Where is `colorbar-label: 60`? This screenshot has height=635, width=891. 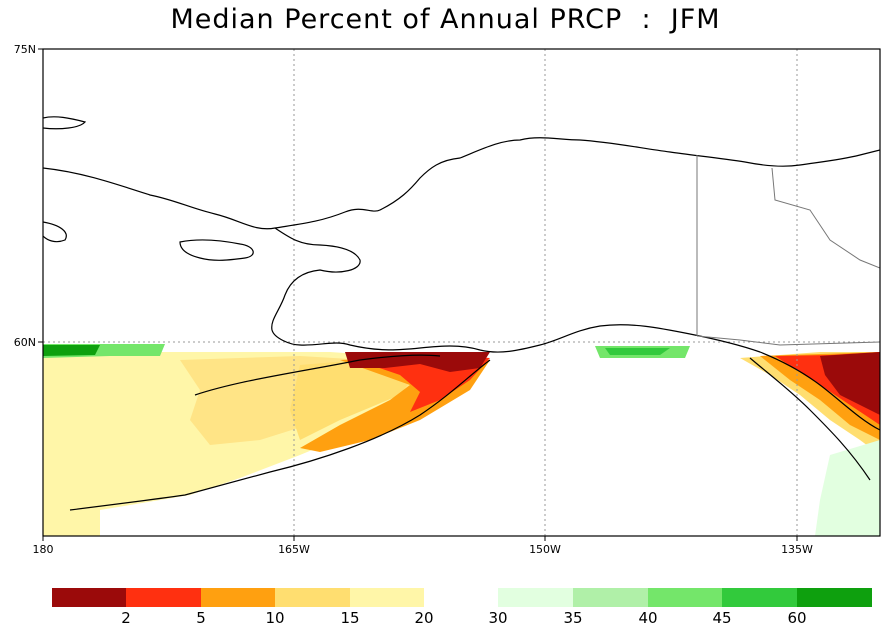
colorbar-label: 60 is located at coordinates (797, 618).